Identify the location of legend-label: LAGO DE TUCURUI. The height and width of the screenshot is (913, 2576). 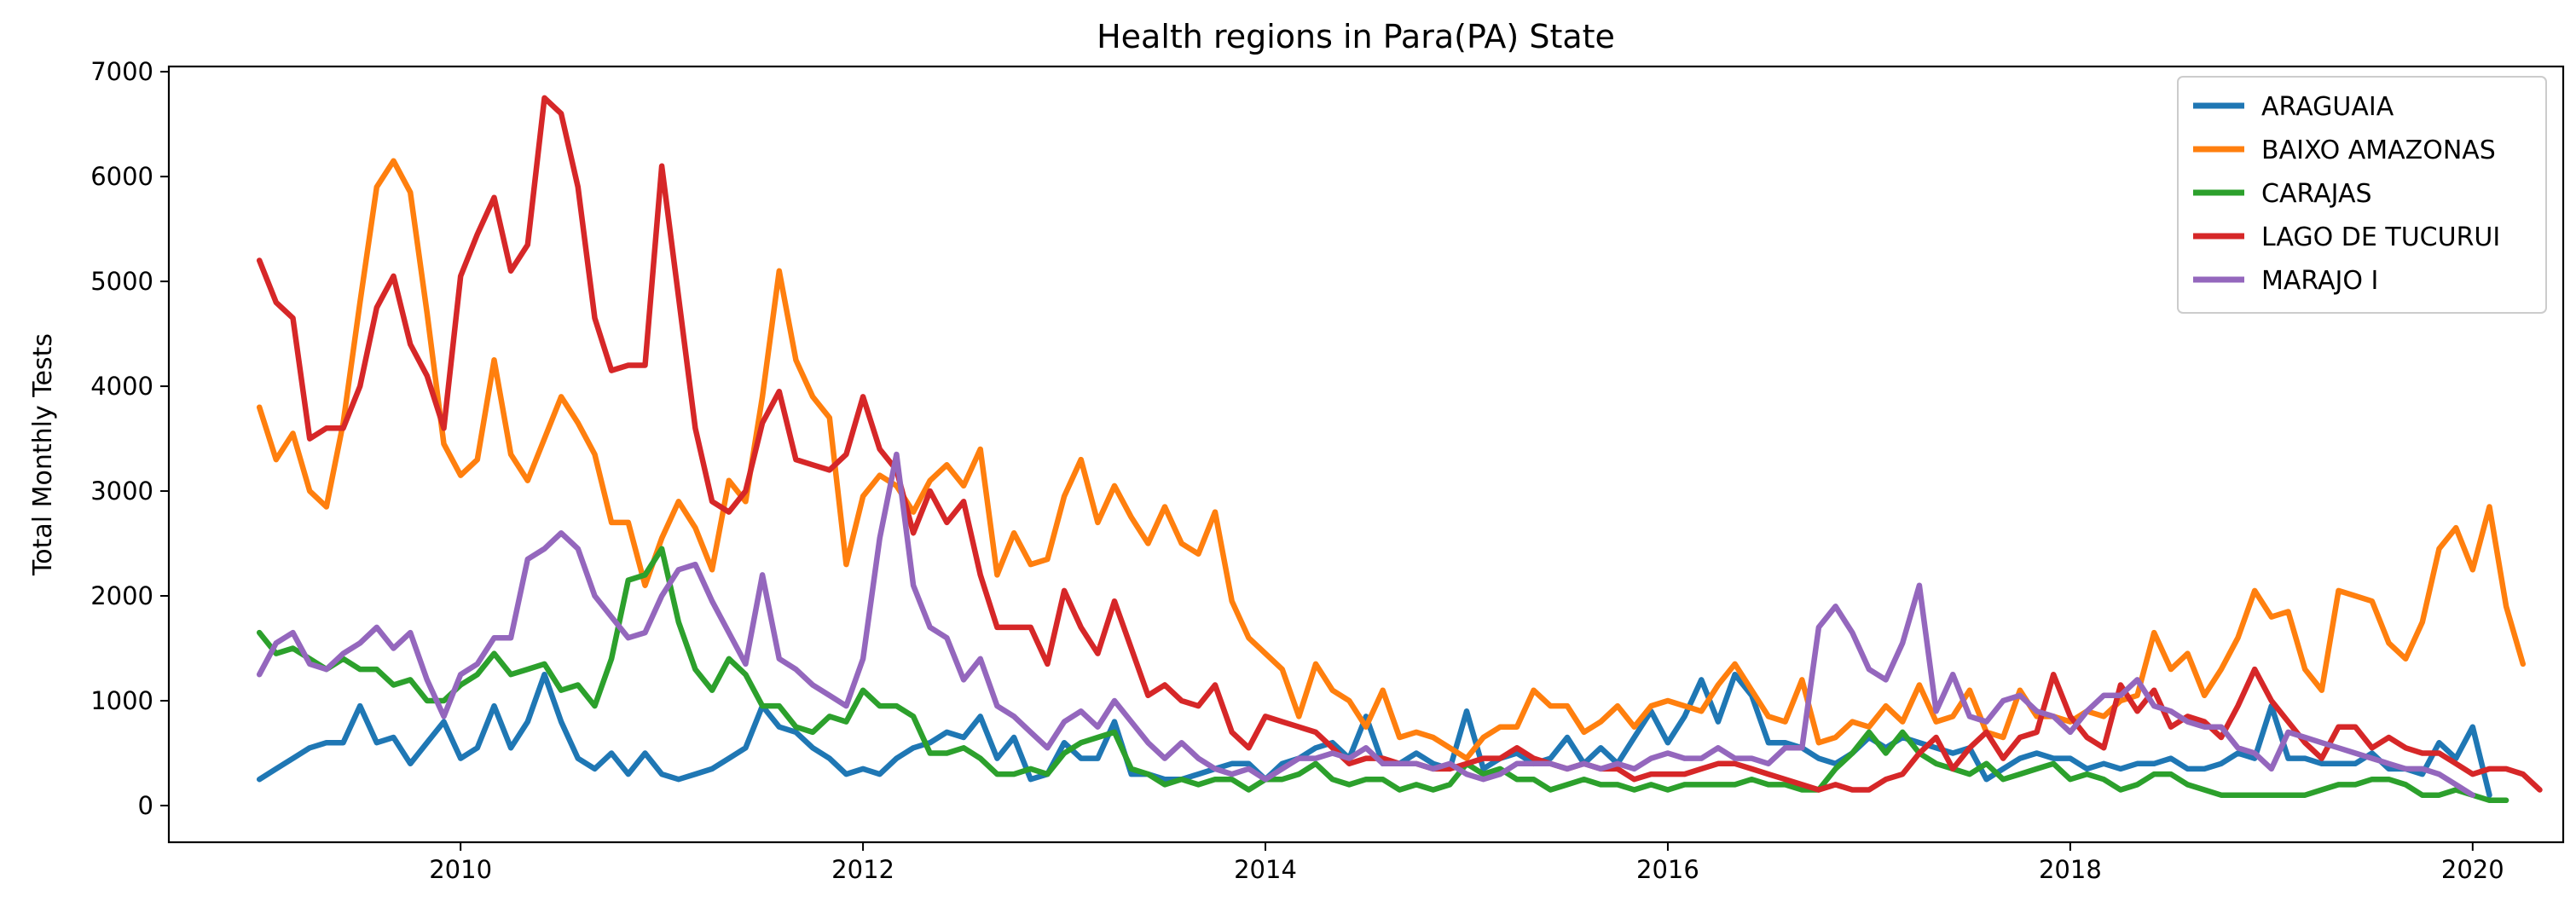
(2380, 237).